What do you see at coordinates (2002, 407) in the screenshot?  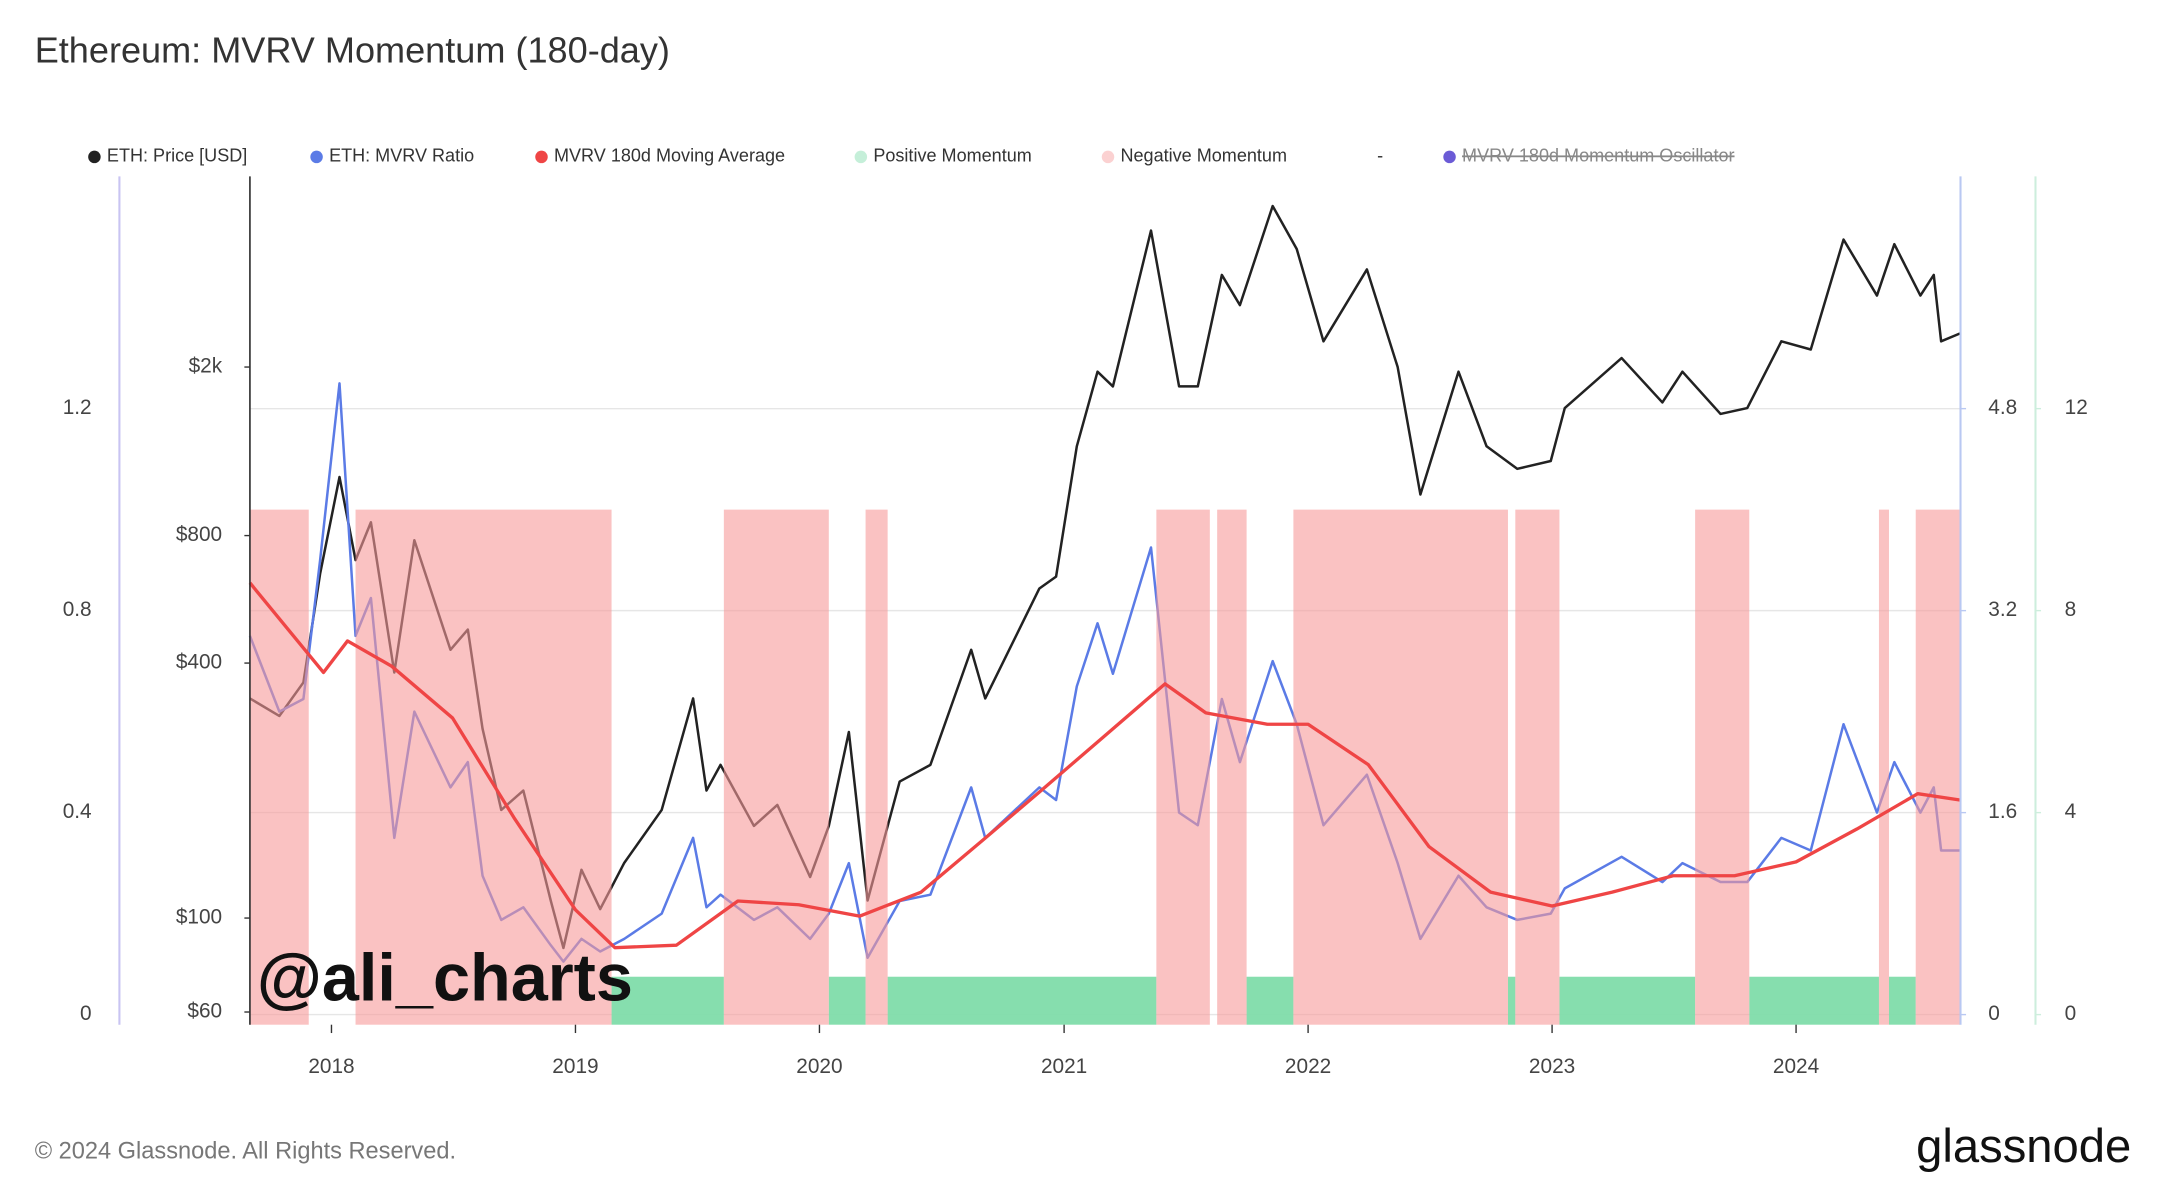 I see `y2-tick-label: 4.8` at bounding box center [2002, 407].